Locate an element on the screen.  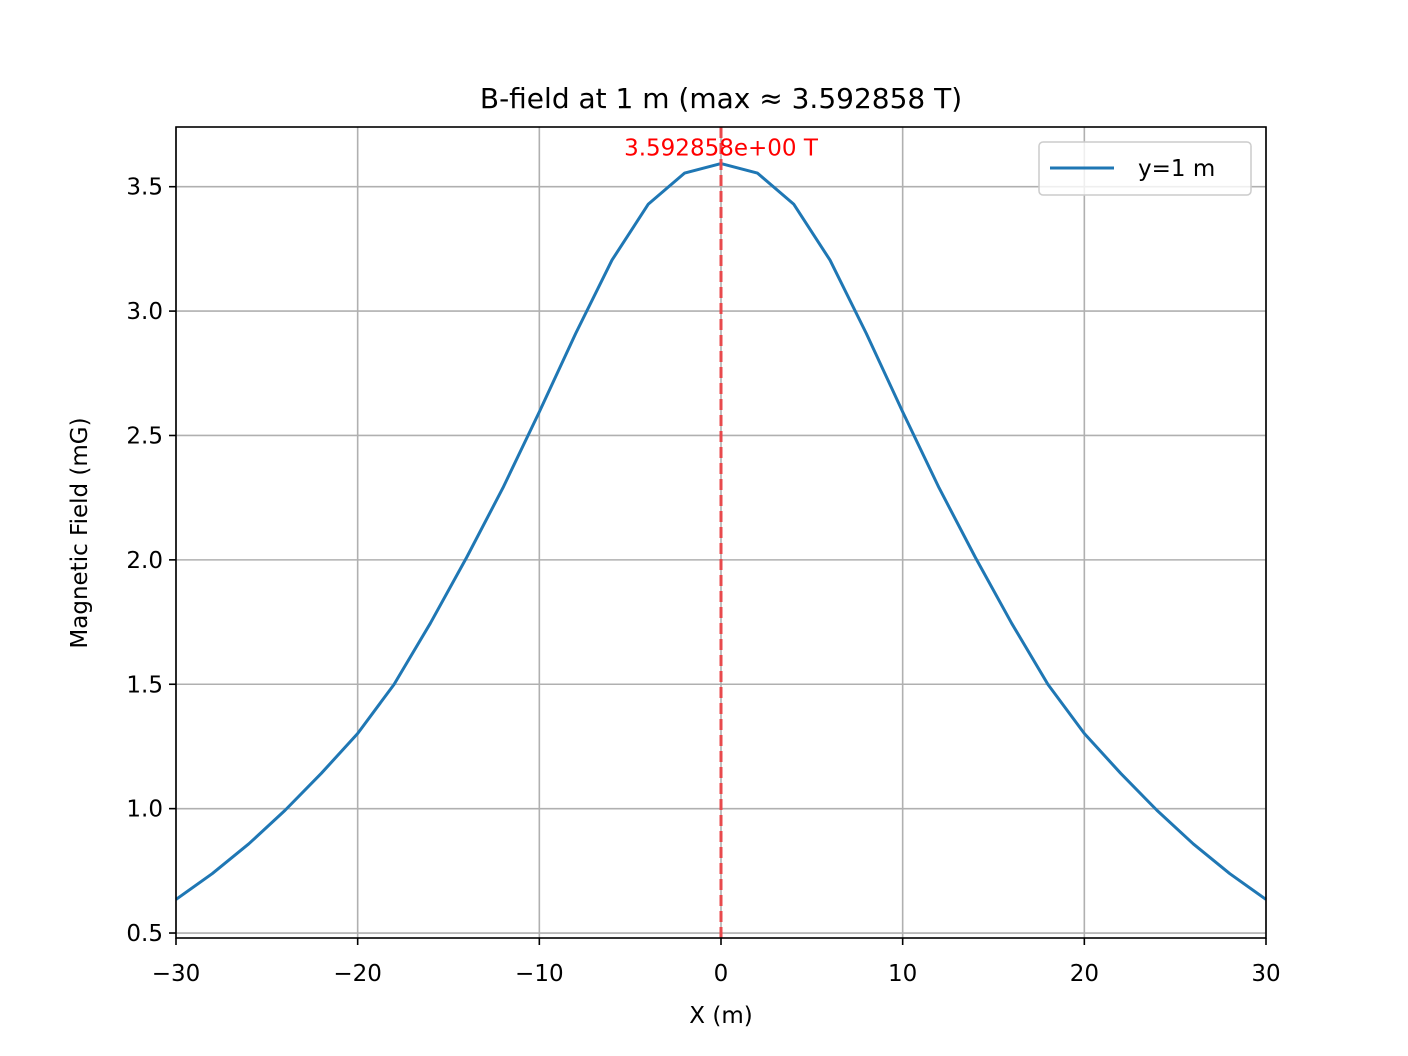
x-tick-label: −20 is located at coordinates (357, 974).